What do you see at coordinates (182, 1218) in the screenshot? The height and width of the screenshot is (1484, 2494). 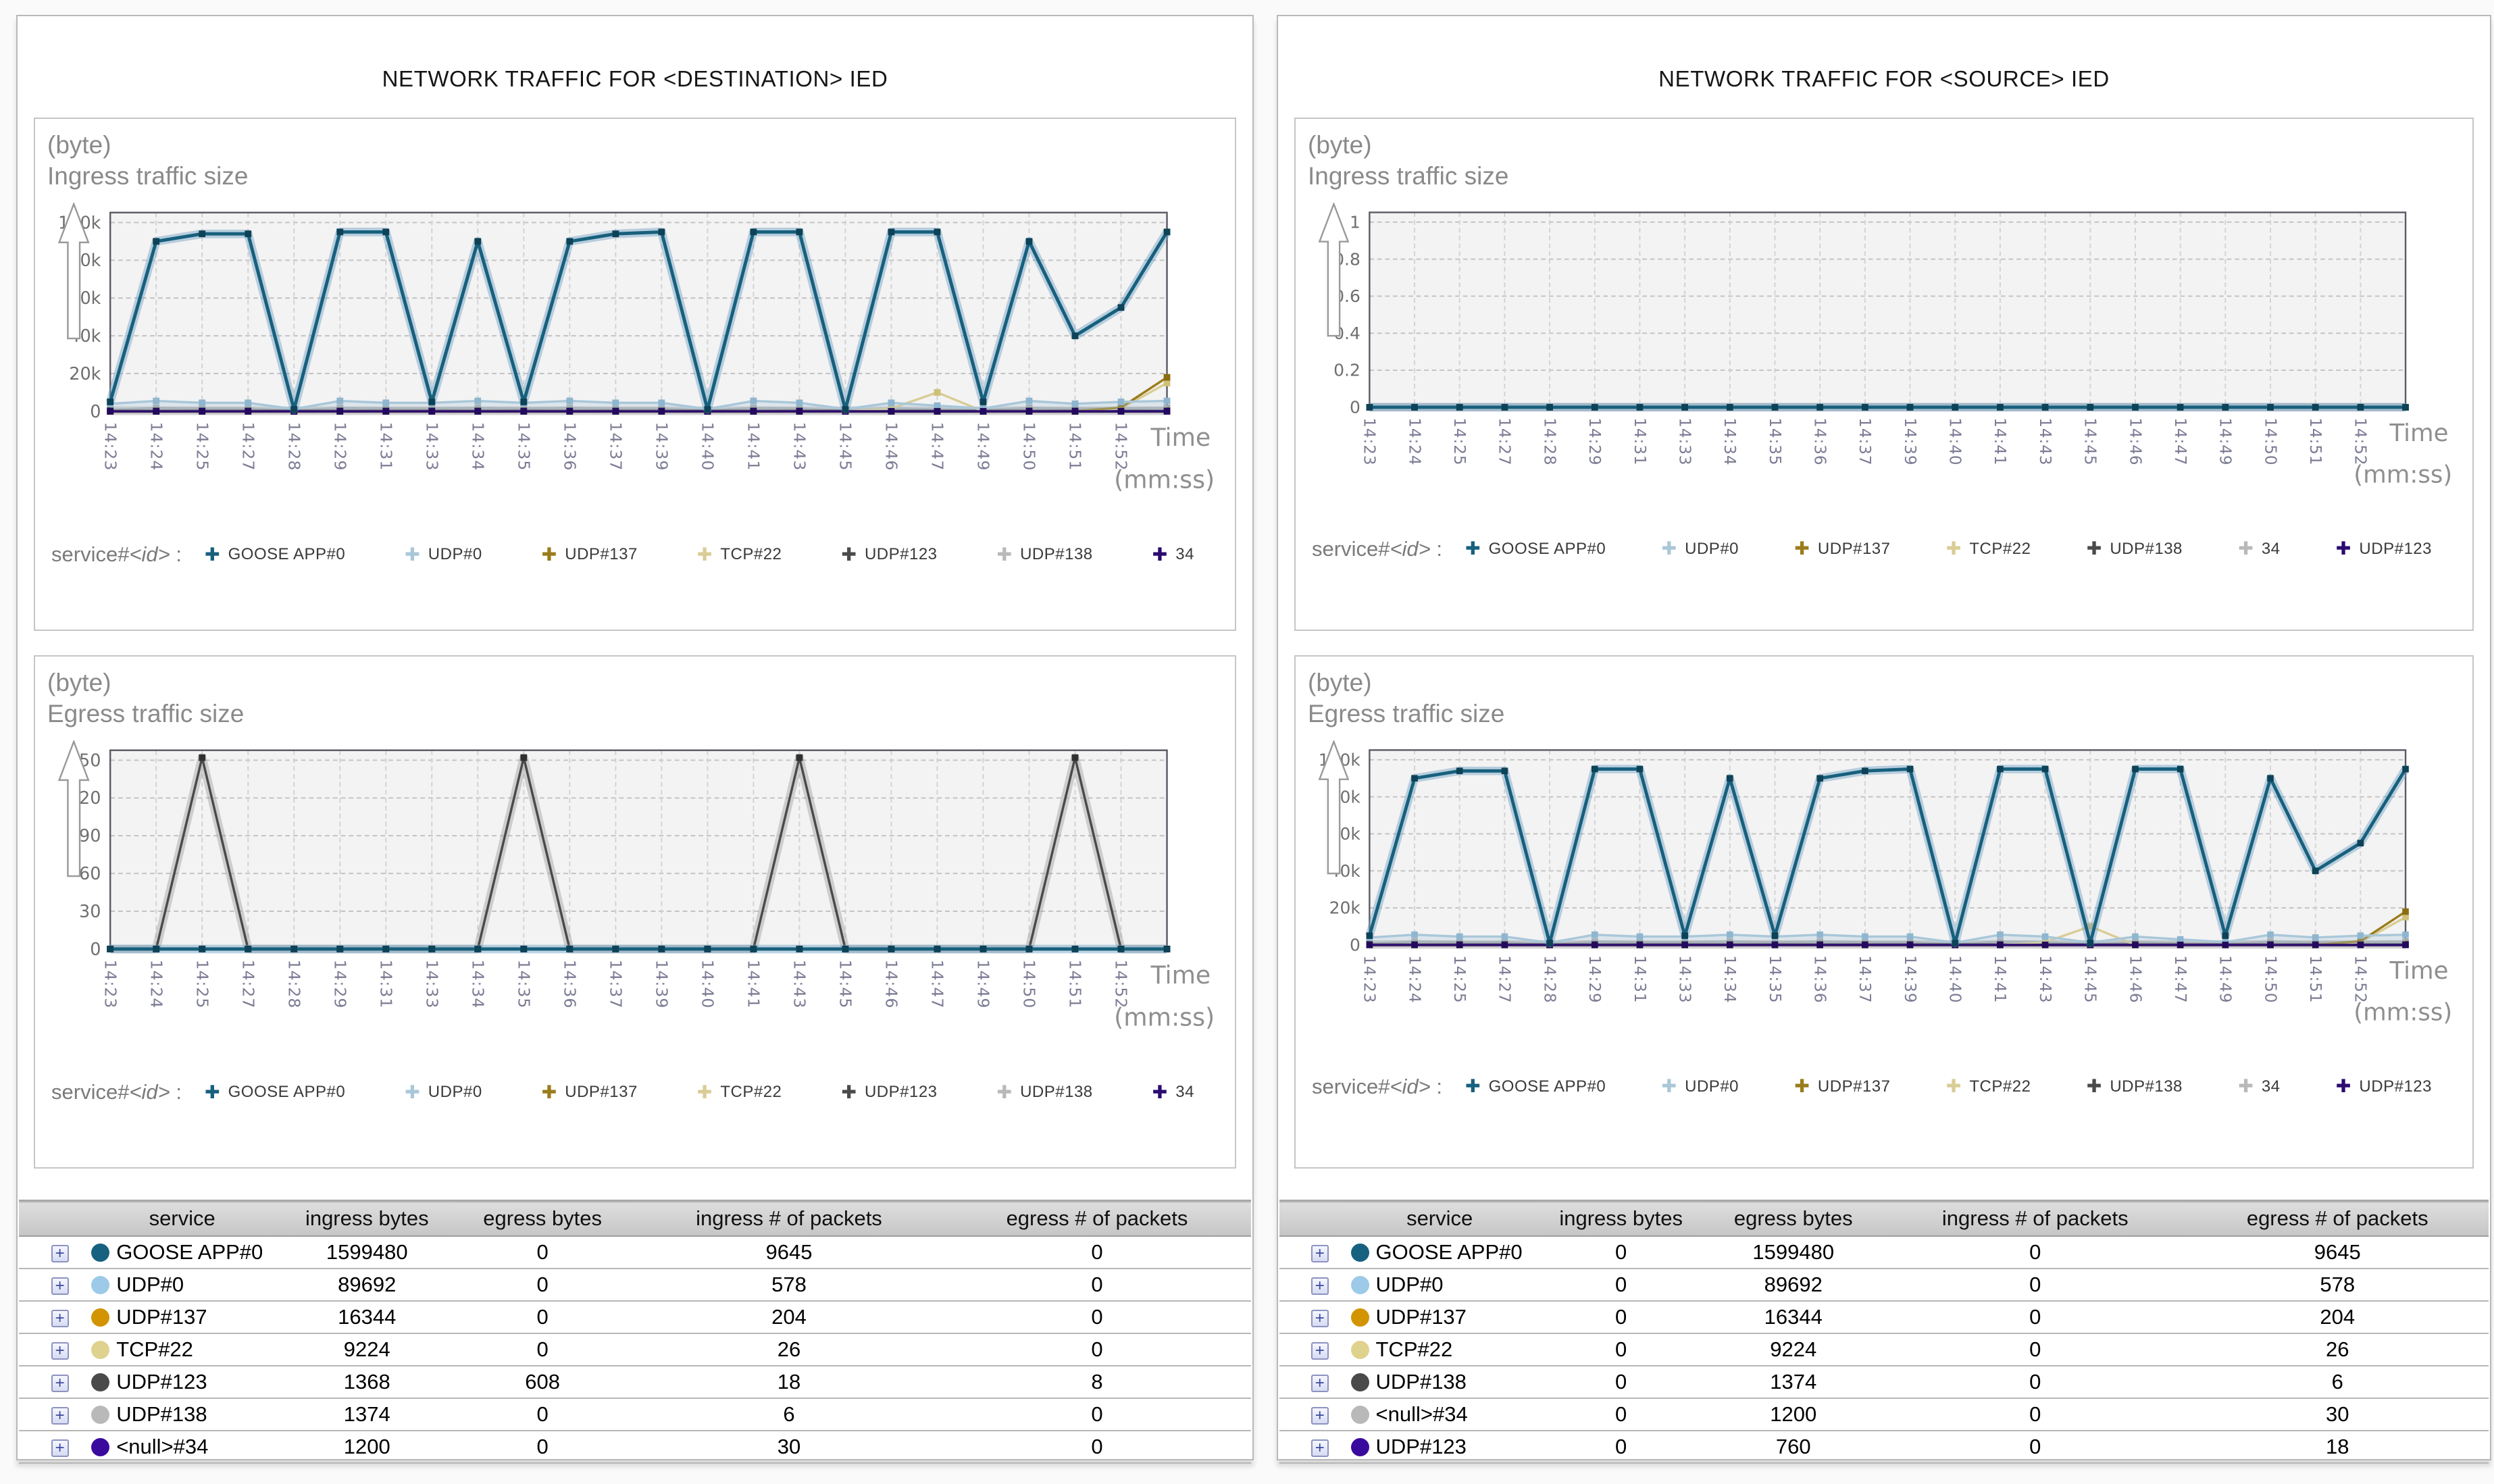 I see `table-column-header: service` at bounding box center [182, 1218].